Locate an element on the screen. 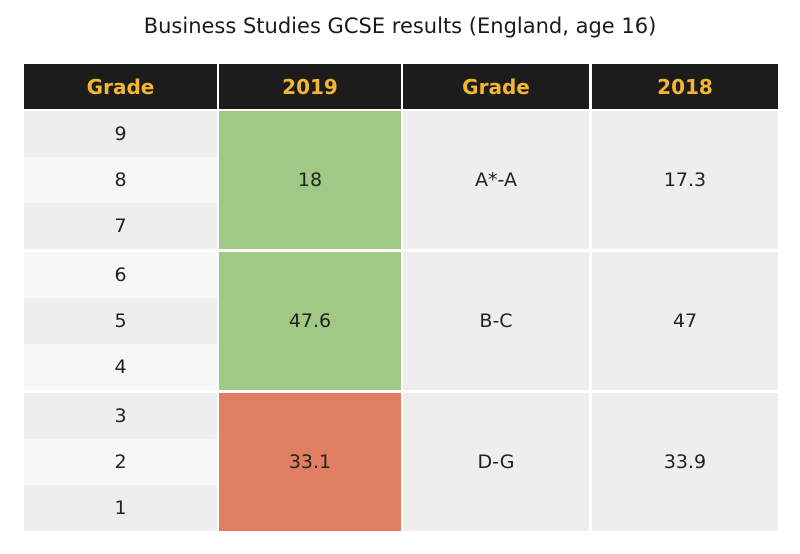  value-2019-cell: 33.1 is located at coordinates (310, 462).